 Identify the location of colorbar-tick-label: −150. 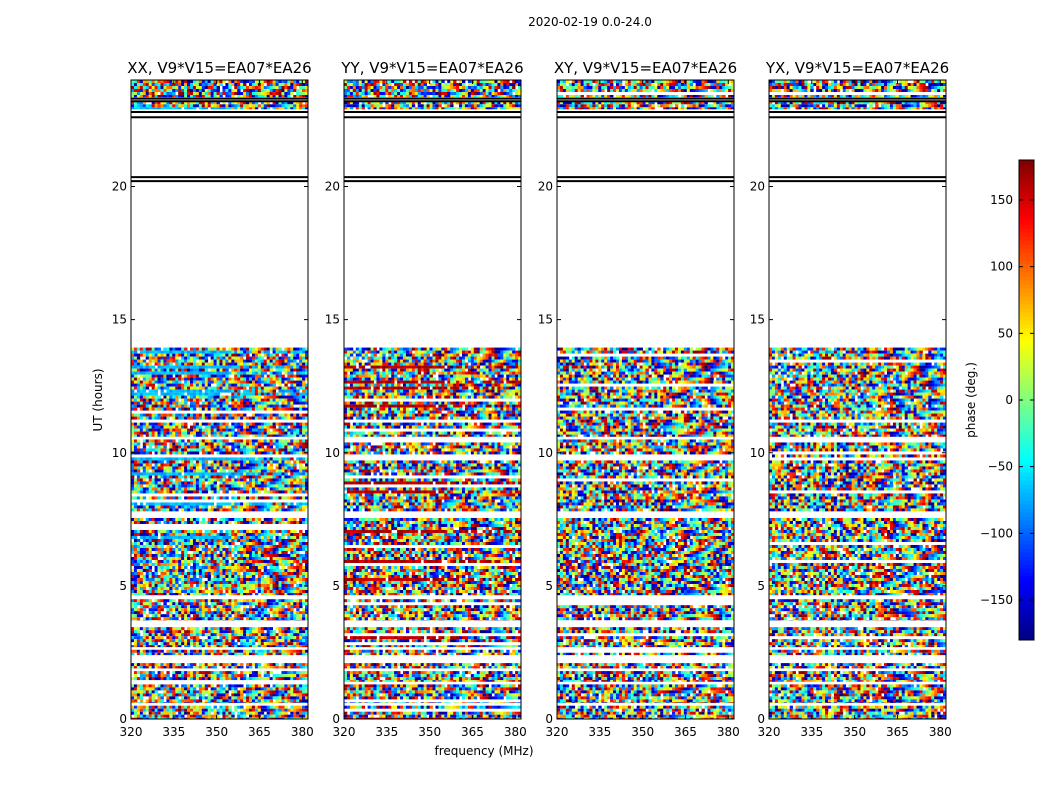
(996, 600).